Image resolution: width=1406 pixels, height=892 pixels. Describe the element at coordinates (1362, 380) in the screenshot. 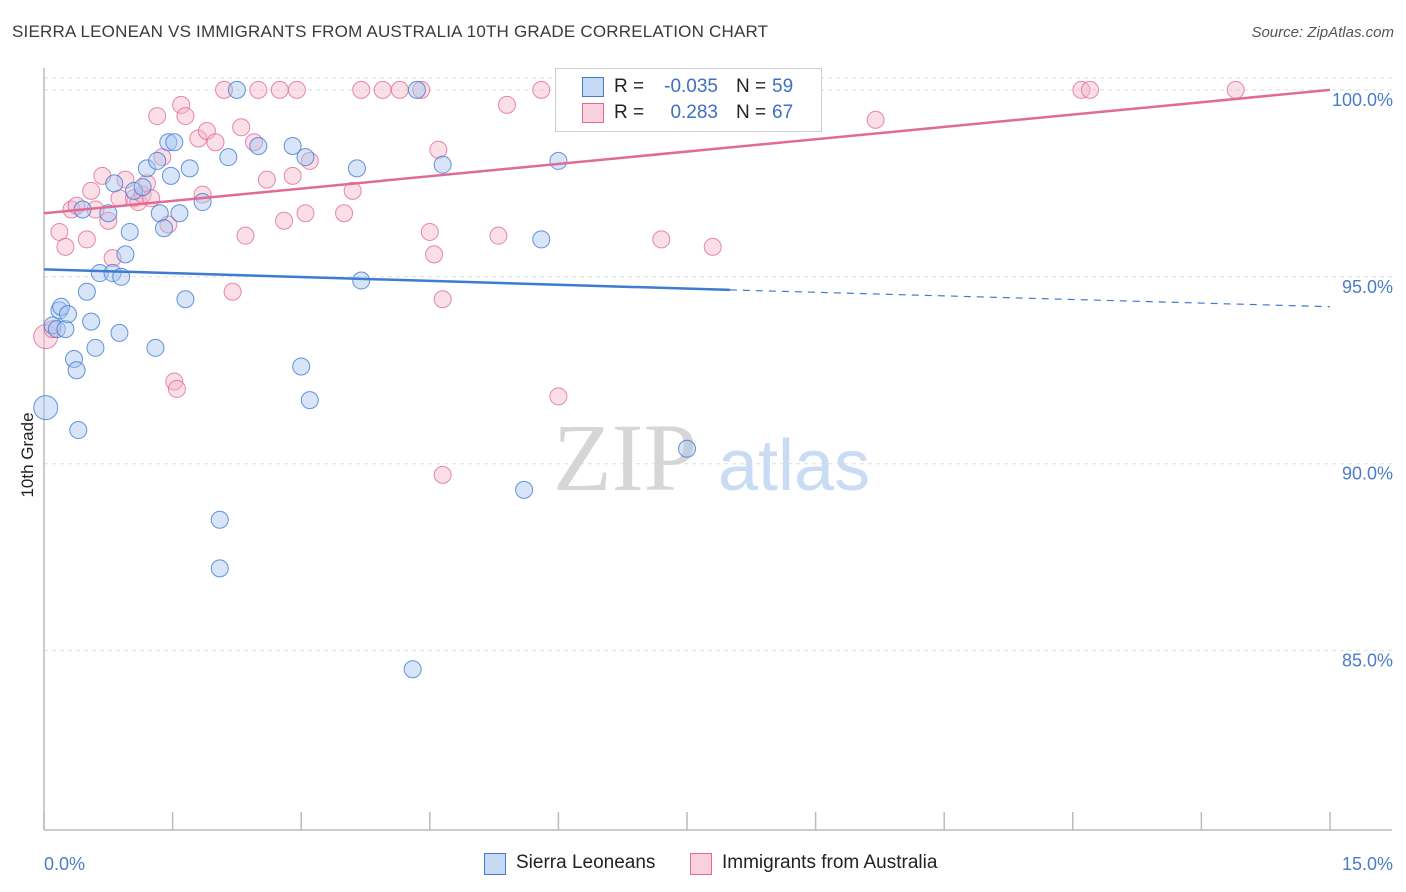

I see `y-tick-labels: 85.0% 90.0% 95.0% 100.0%` at that location.